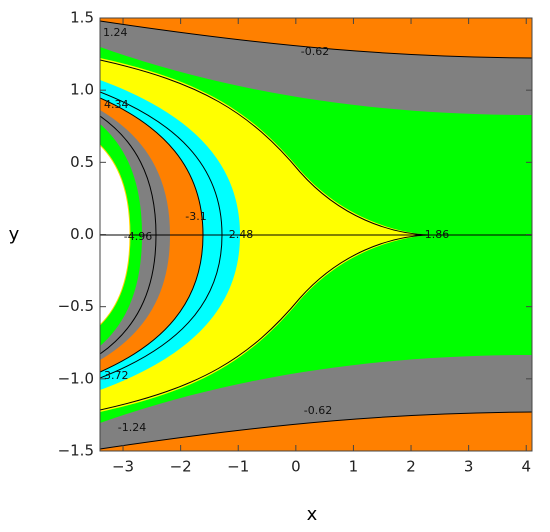 This screenshot has width=550, height=532. I want to click on x-tick-label: 3, so click(469, 467).